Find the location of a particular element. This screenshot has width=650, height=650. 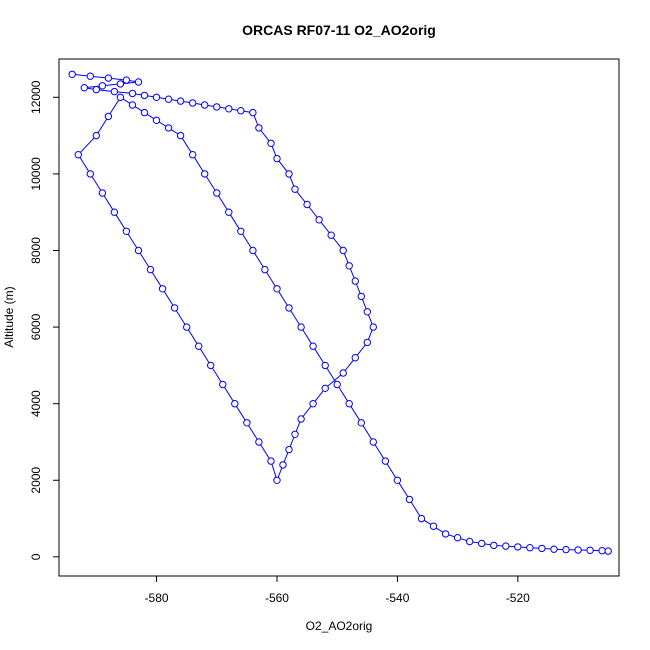

chart-title: ORCAS RF07-11 O2_AO2orig is located at coordinates (339, 30).